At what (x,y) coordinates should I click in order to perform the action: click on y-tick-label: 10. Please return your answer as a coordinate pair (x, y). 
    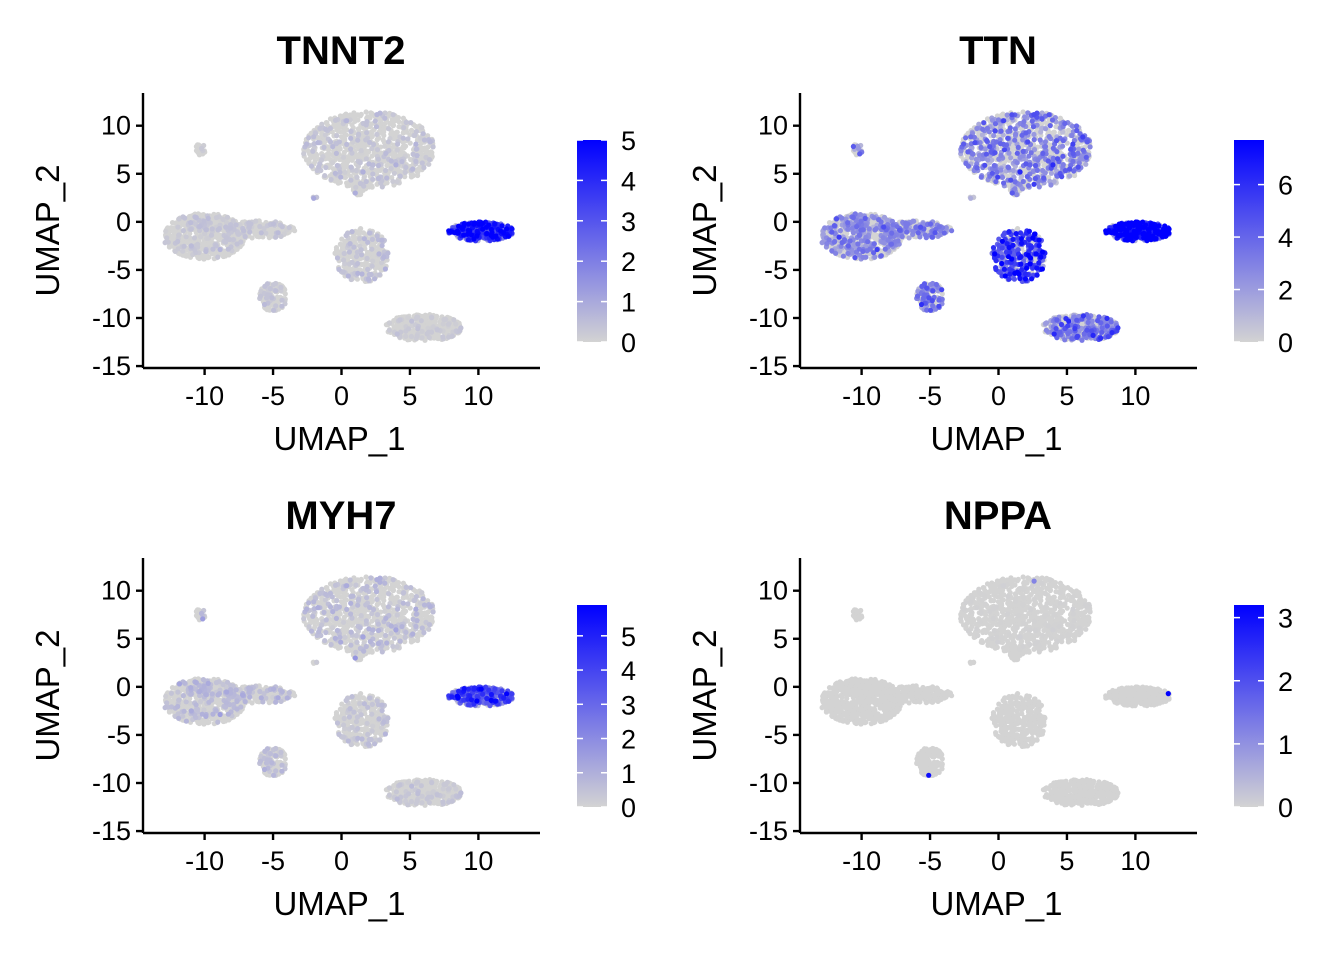
    Looking at the image, I should click on (116, 126).